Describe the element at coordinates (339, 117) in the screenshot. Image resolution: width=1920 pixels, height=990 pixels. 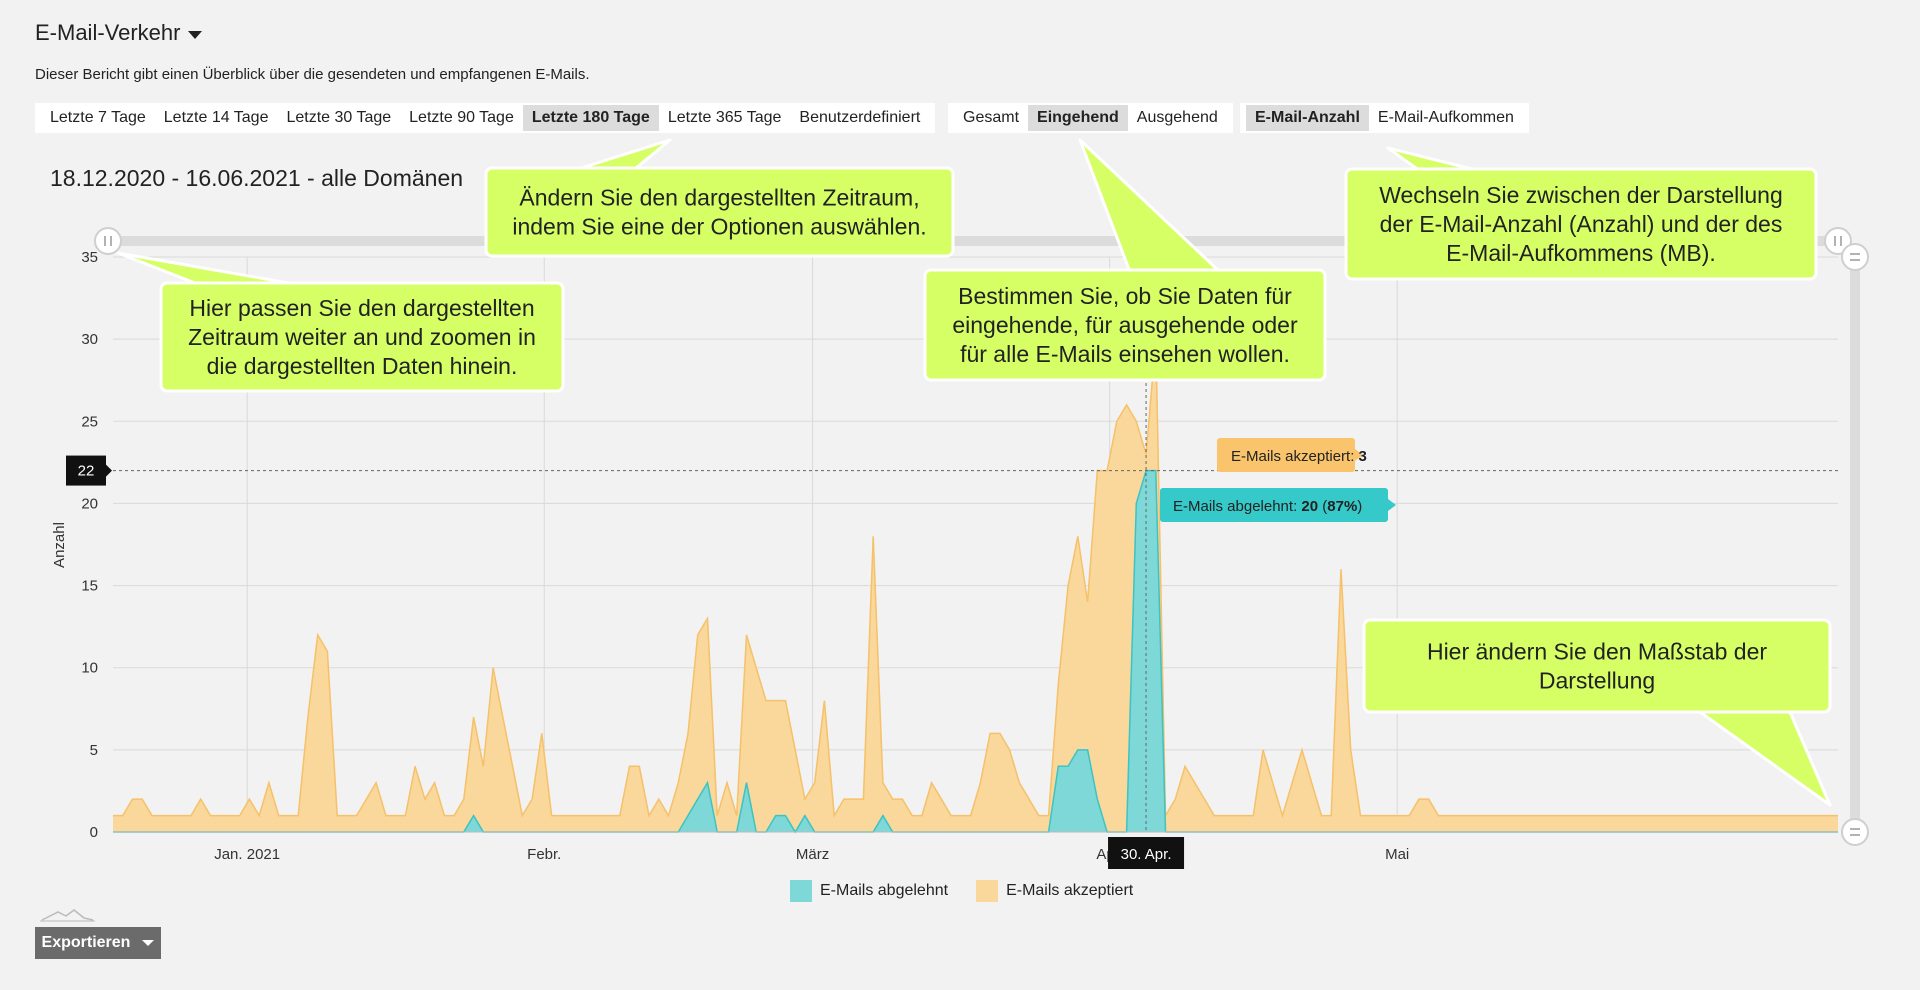
I see `period-button-2: Letzte 30 Tage` at that location.